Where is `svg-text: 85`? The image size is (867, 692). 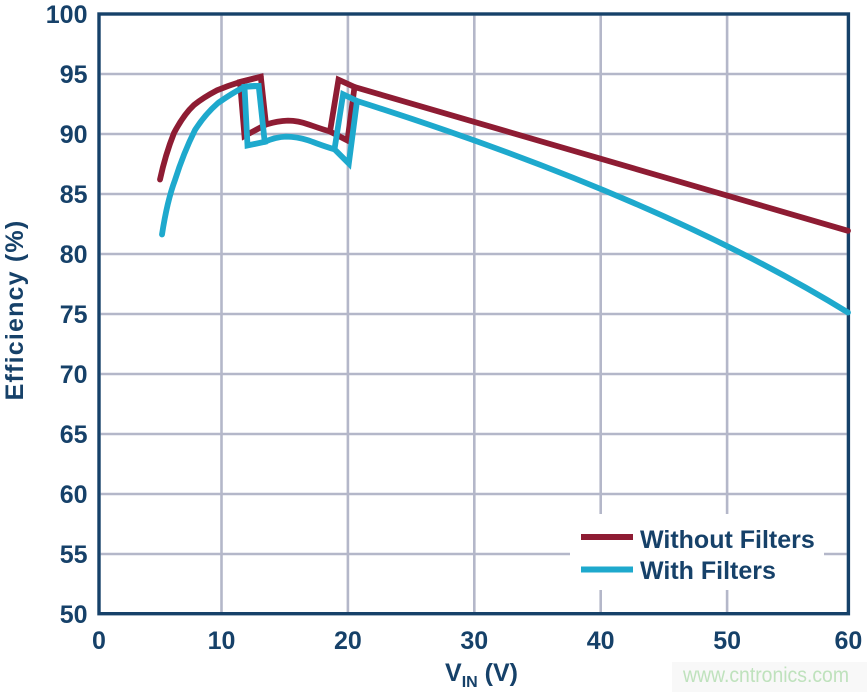
svg-text: 85 is located at coordinates (74, 195).